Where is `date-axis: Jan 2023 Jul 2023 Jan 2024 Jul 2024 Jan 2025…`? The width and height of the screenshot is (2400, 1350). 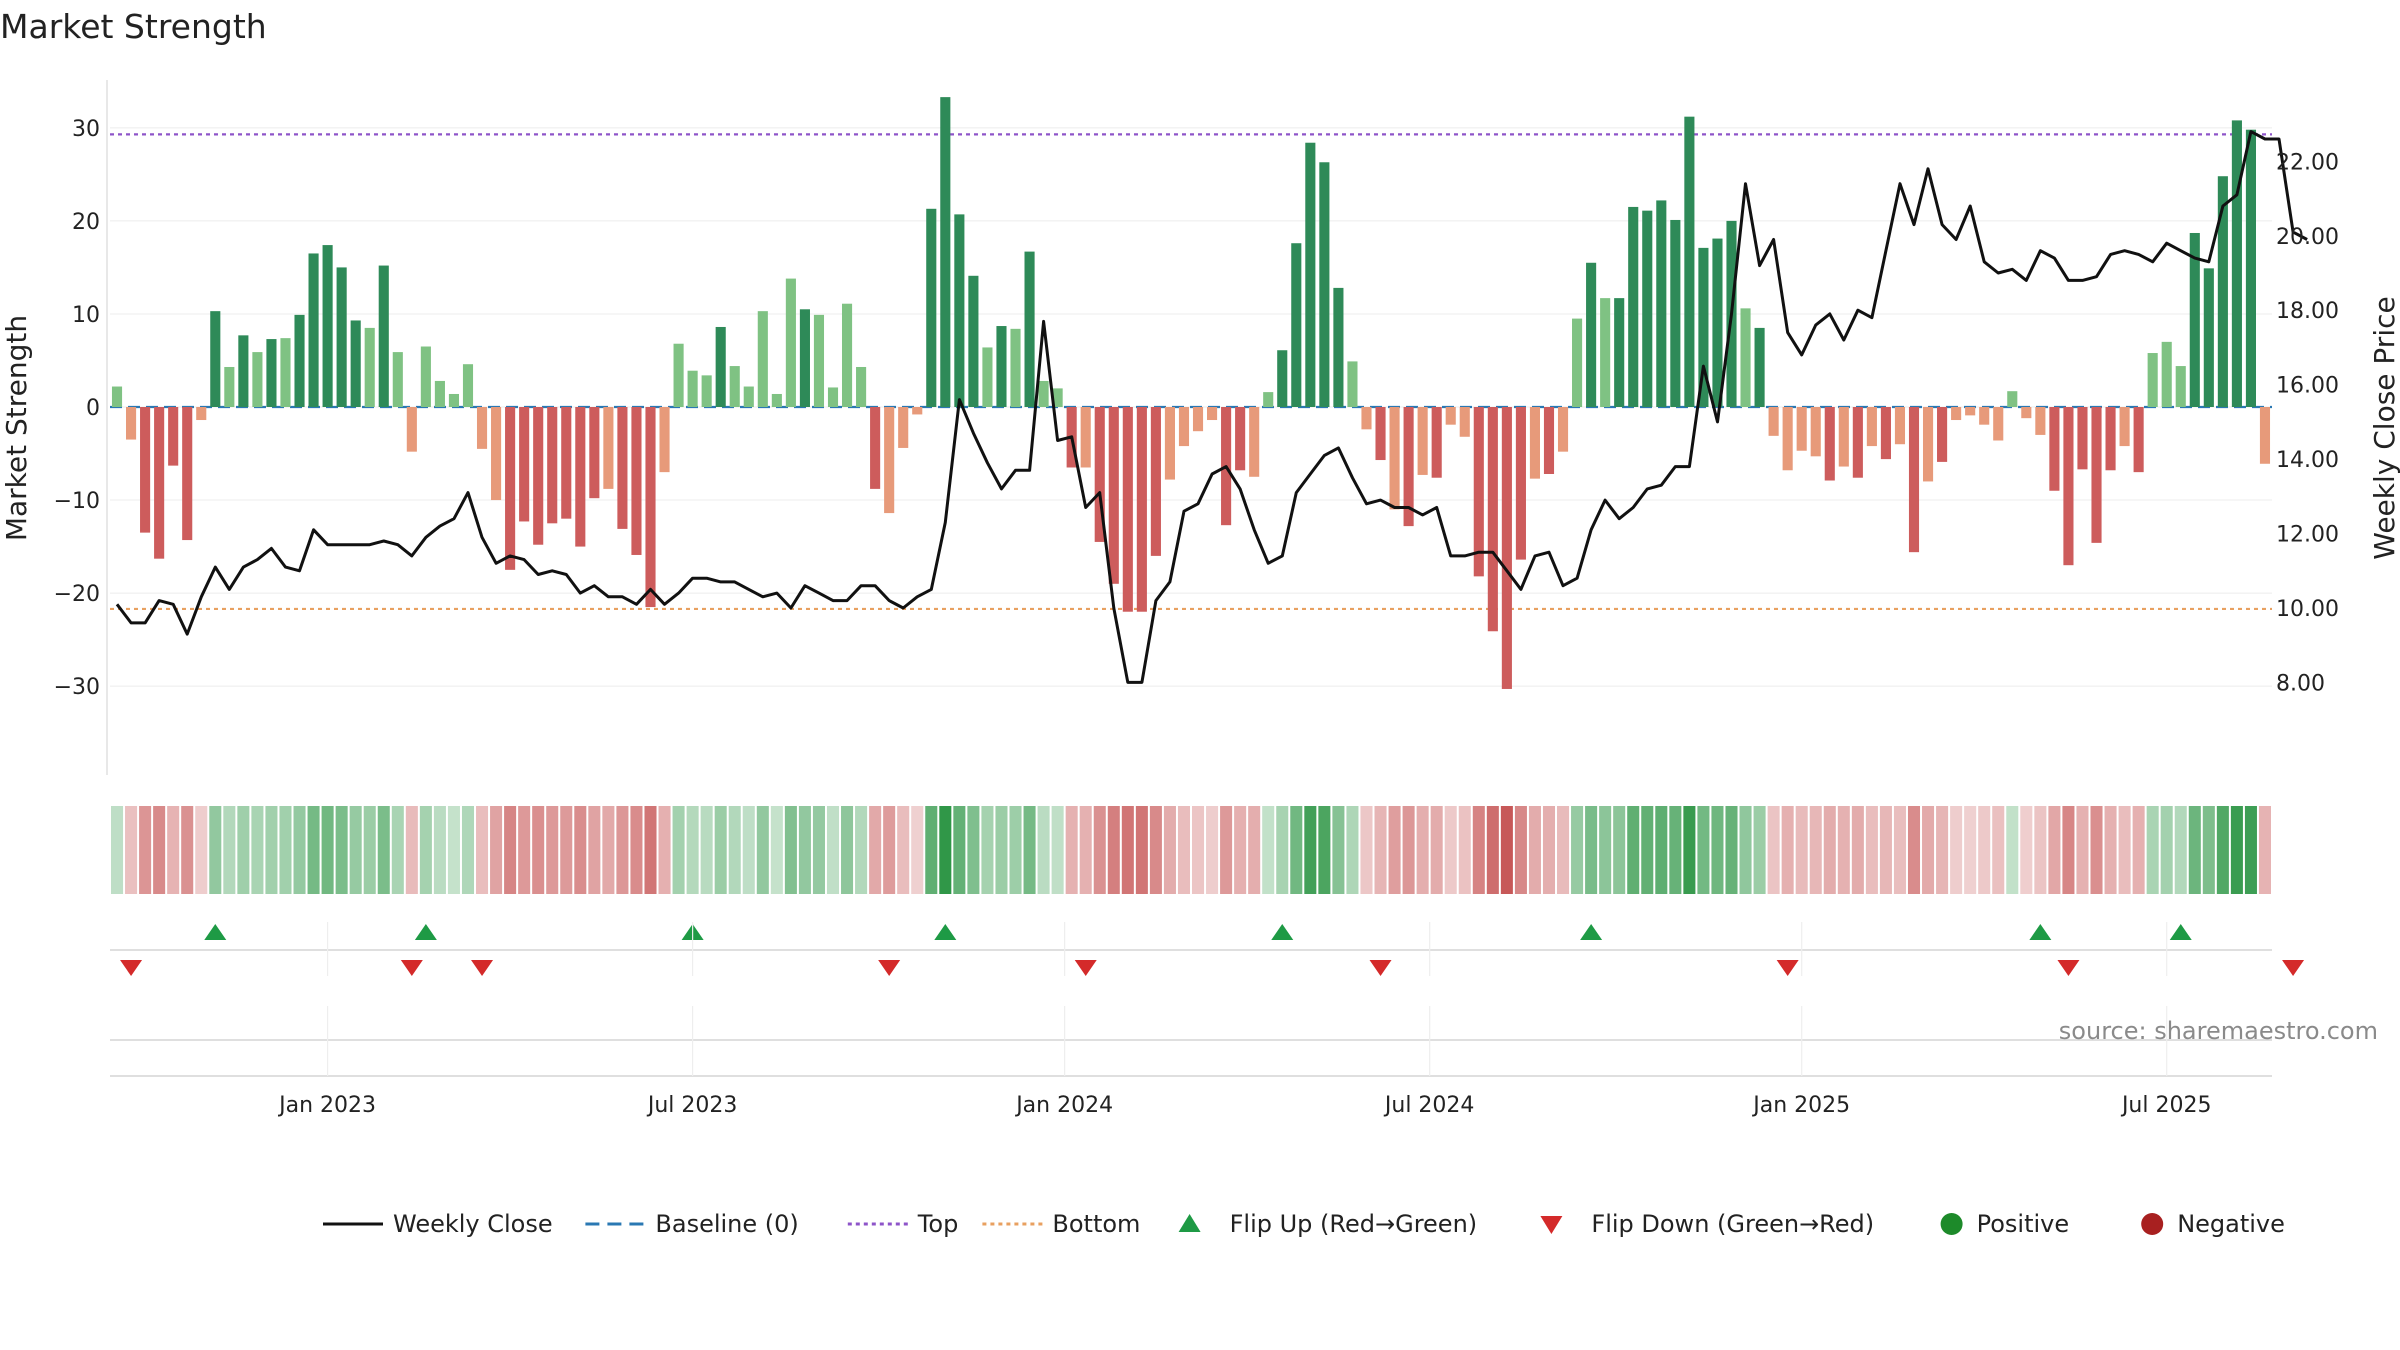
date-axis: Jan 2023 Jul 2023 Jan 2024 Jul 2024 Jan 2025… is located at coordinates (1191, 1020).